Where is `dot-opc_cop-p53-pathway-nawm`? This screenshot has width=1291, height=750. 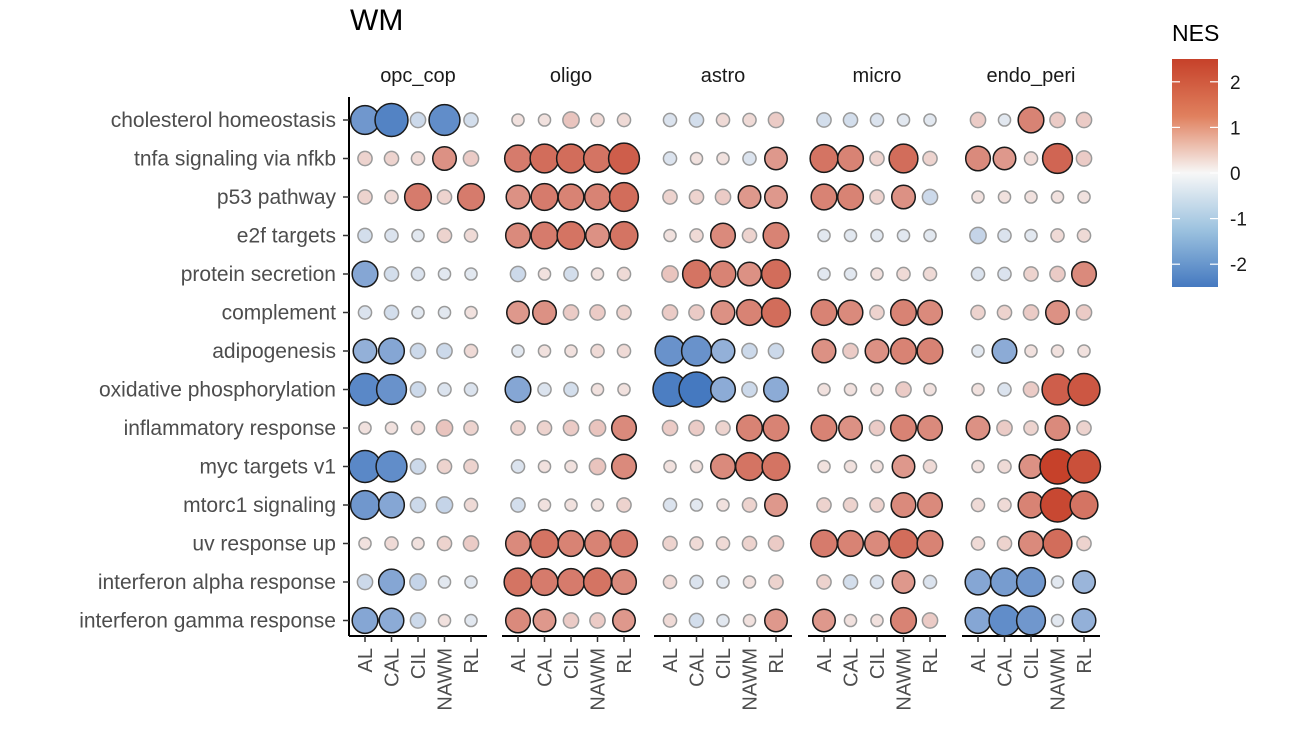 dot-opc_cop-p53-pathway-nawm is located at coordinates (444, 197).